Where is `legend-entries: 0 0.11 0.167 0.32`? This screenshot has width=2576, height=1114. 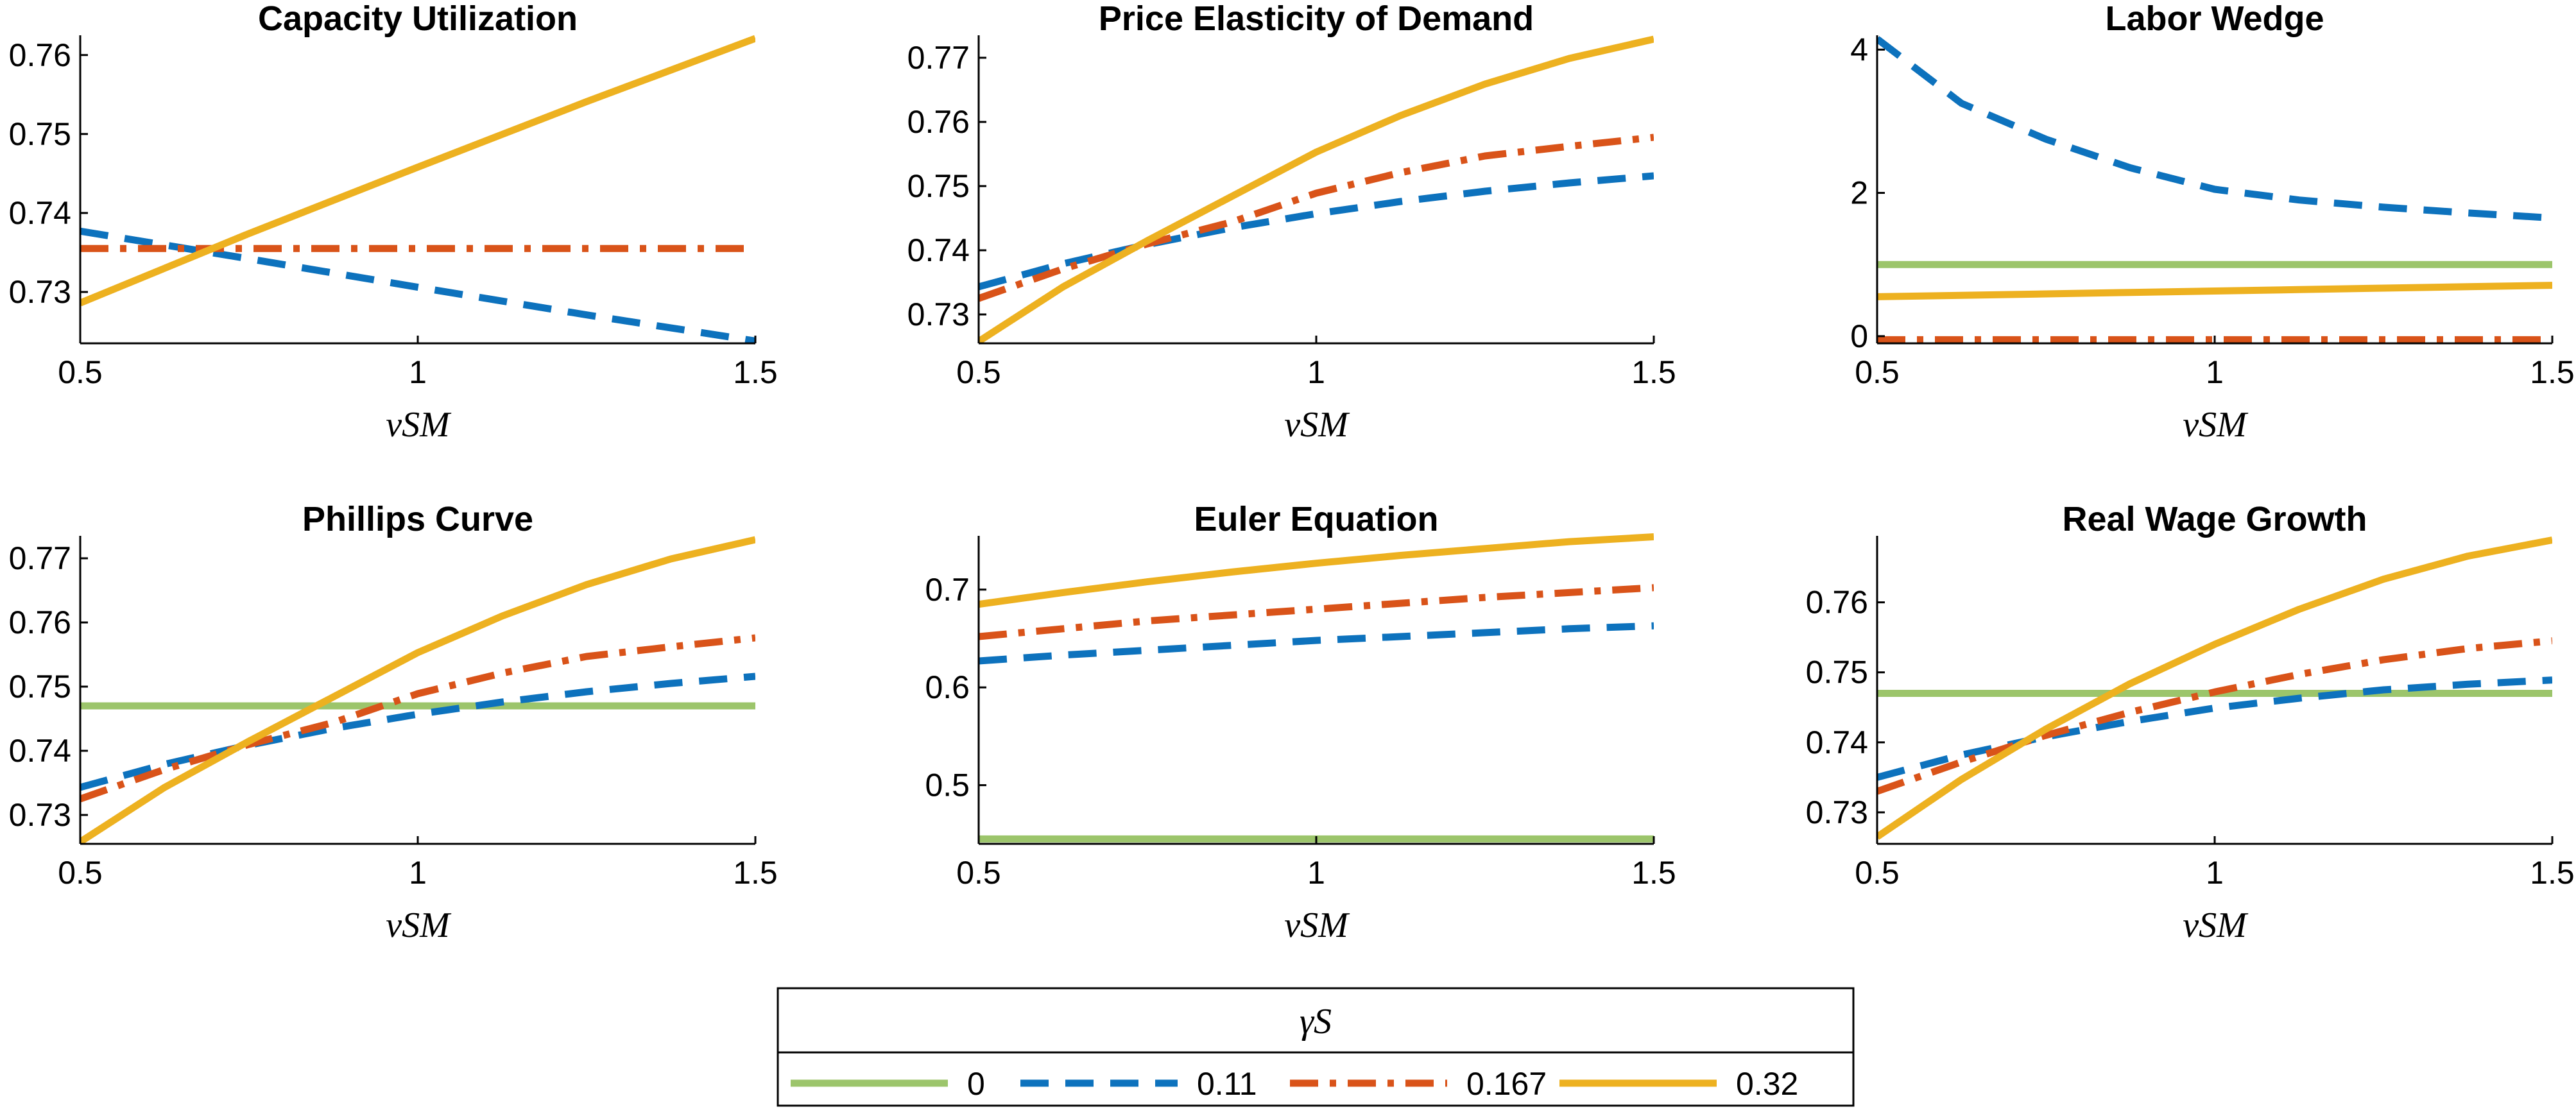 legend-entries: 0 0.11 0.167 0.32 is located at coordinates (1294, 1084).